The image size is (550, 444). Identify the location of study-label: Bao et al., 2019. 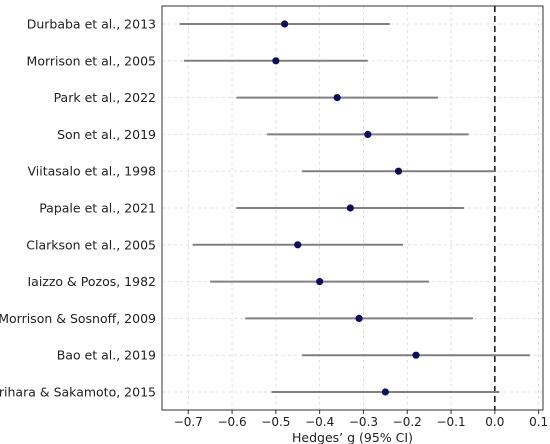
(106, 355).